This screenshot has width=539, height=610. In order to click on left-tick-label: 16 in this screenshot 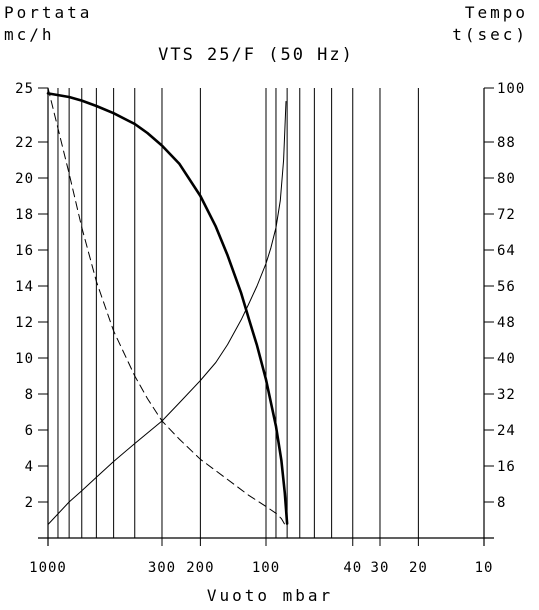, I will do `click(24, 251)`.